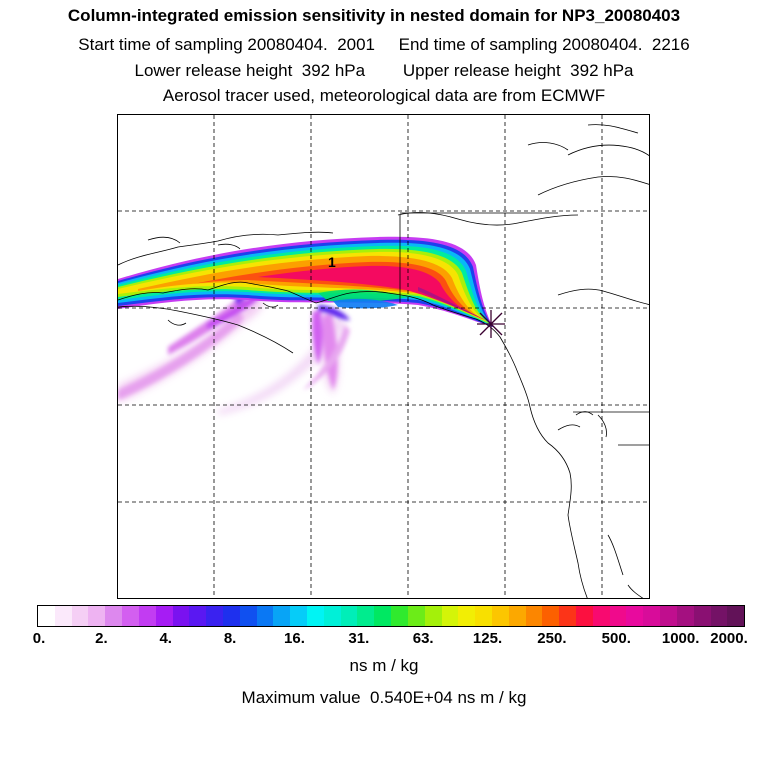 Image resolution: width=768 pixels, height=768 pixels. What do you see at coordinates (230, 638) in the screenshot?
I see `colorbar-tick-label: 8.` at bounding box center [230, 638].